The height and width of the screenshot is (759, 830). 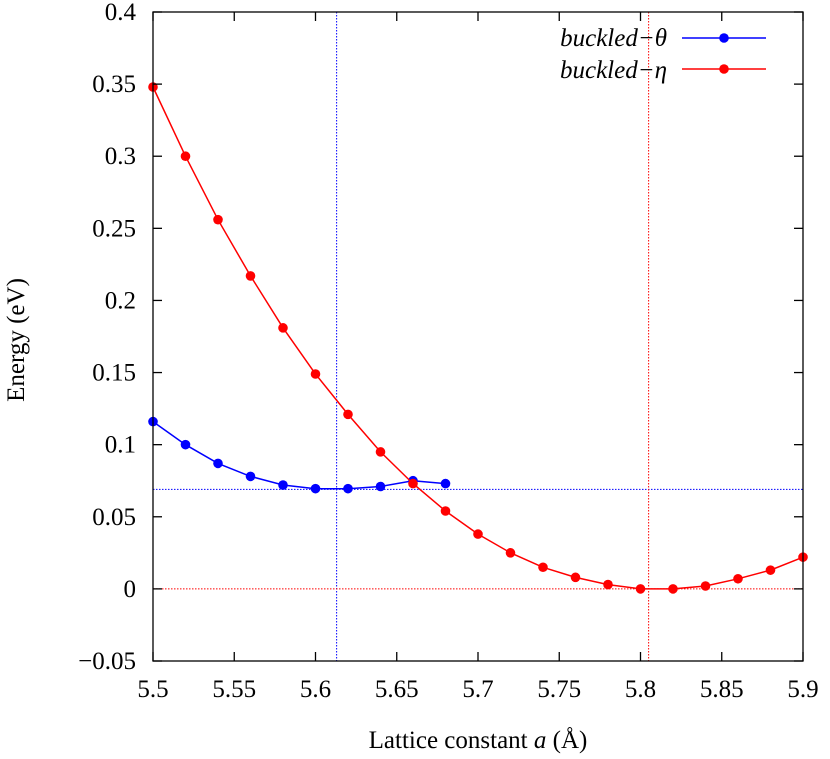 I want to click on x-tick-label: 5.9, so click(x=802, y=689).